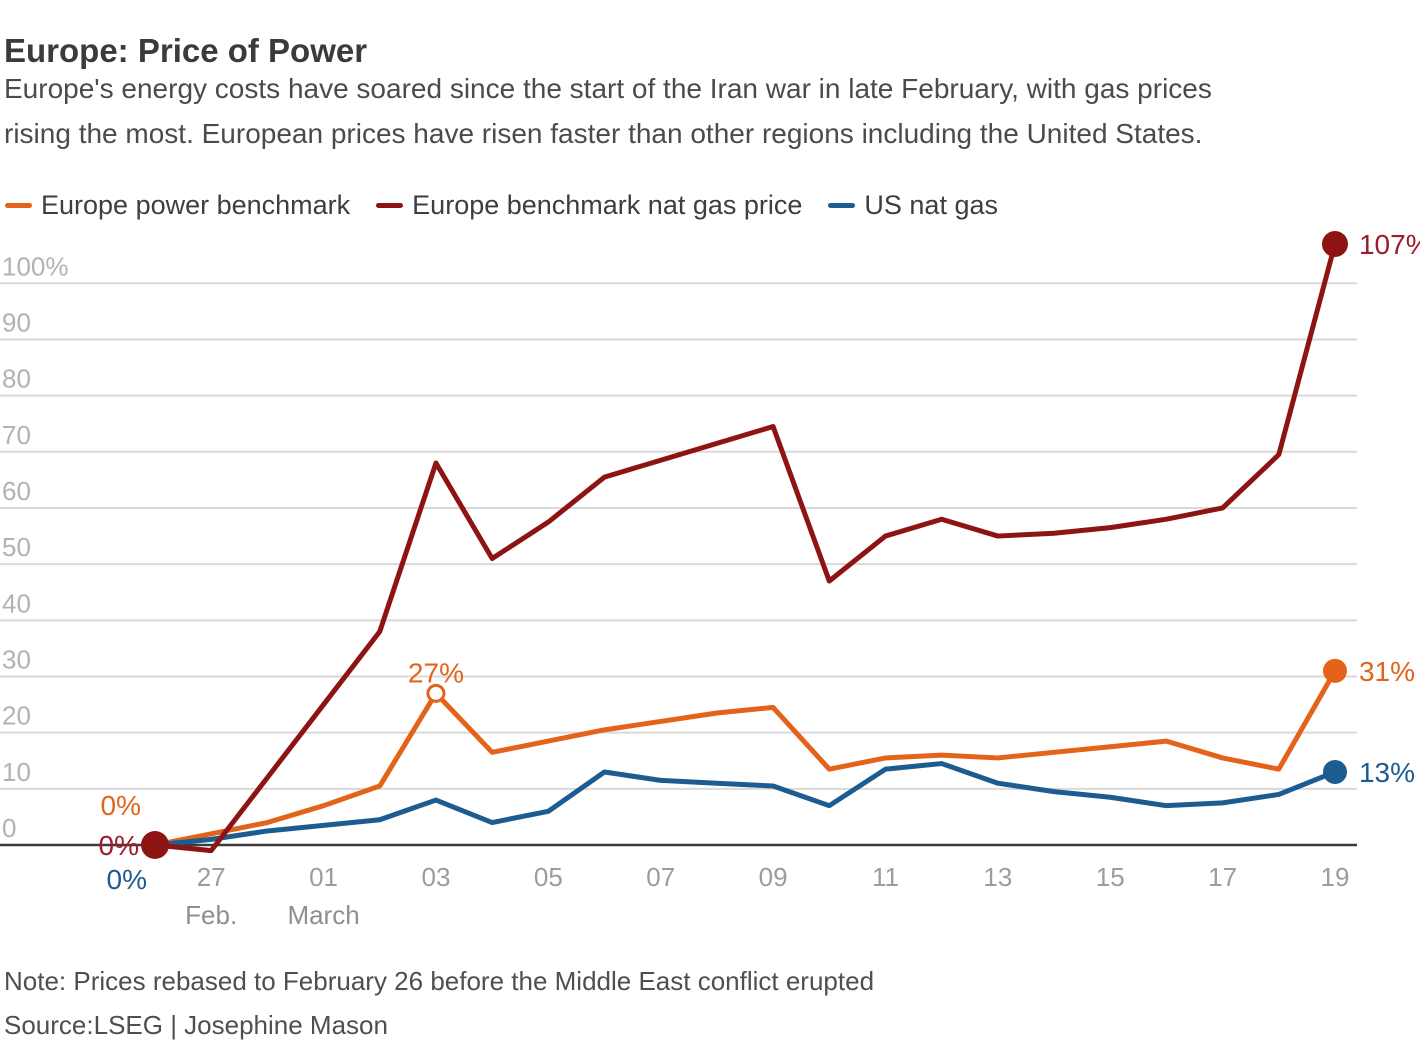 The width and height of the screenshot is (1420, 1042). What do you see at coordinates (997, 877) in the screenshot?
I see `x-axis-label-13: 13` at bounding box center [997, 877].